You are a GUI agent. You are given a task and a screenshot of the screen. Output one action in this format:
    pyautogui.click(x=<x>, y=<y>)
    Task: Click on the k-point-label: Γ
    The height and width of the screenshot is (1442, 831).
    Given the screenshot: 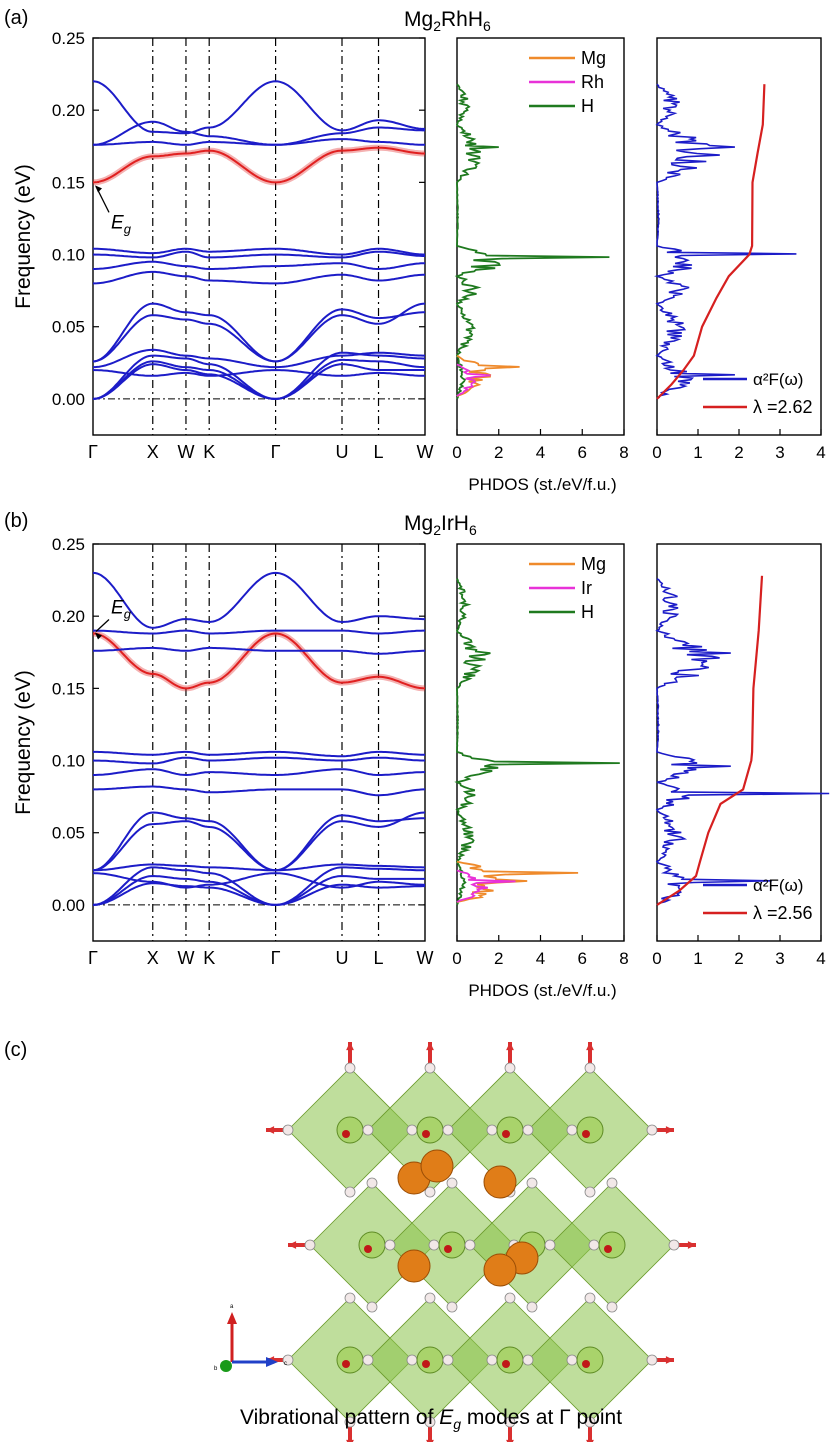 What is the action you would take?
    pyautogui.click(x=93, y=958)
    